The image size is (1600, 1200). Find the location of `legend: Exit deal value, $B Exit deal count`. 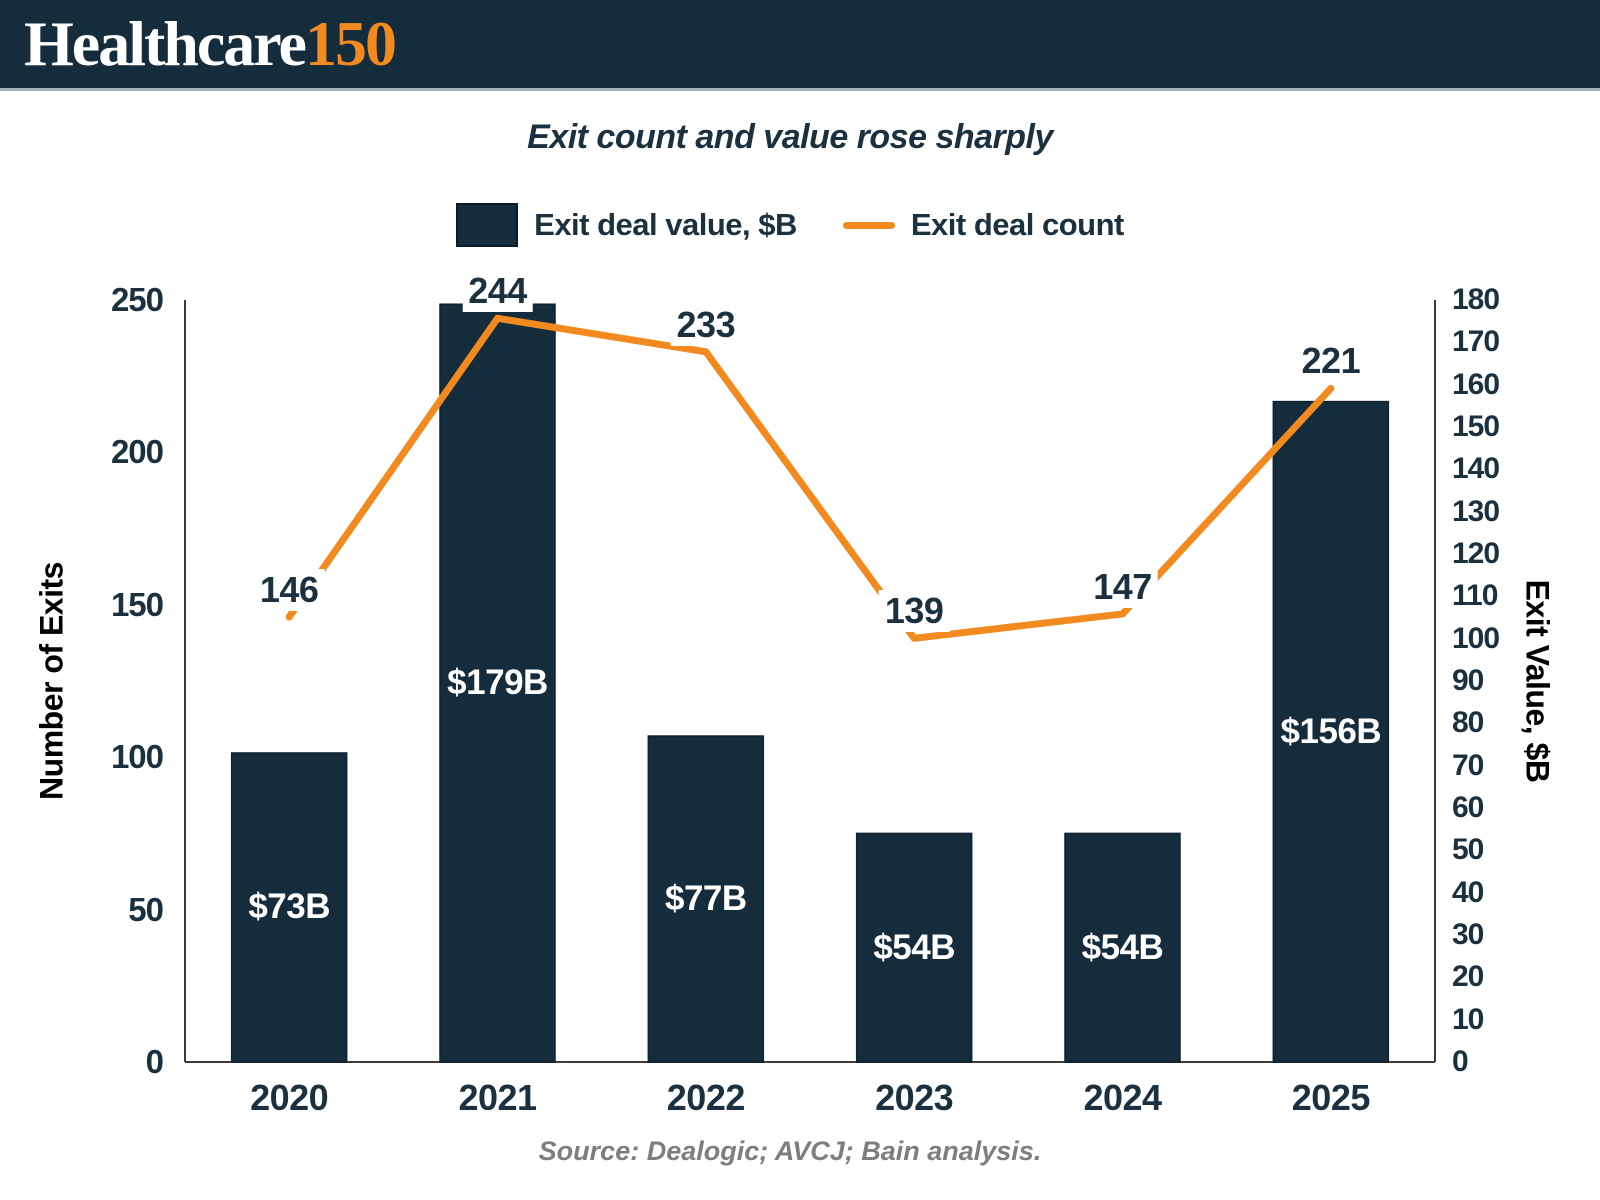

legend: Exit deal value, $B Exit deal count is located at coordinates (790, 225).